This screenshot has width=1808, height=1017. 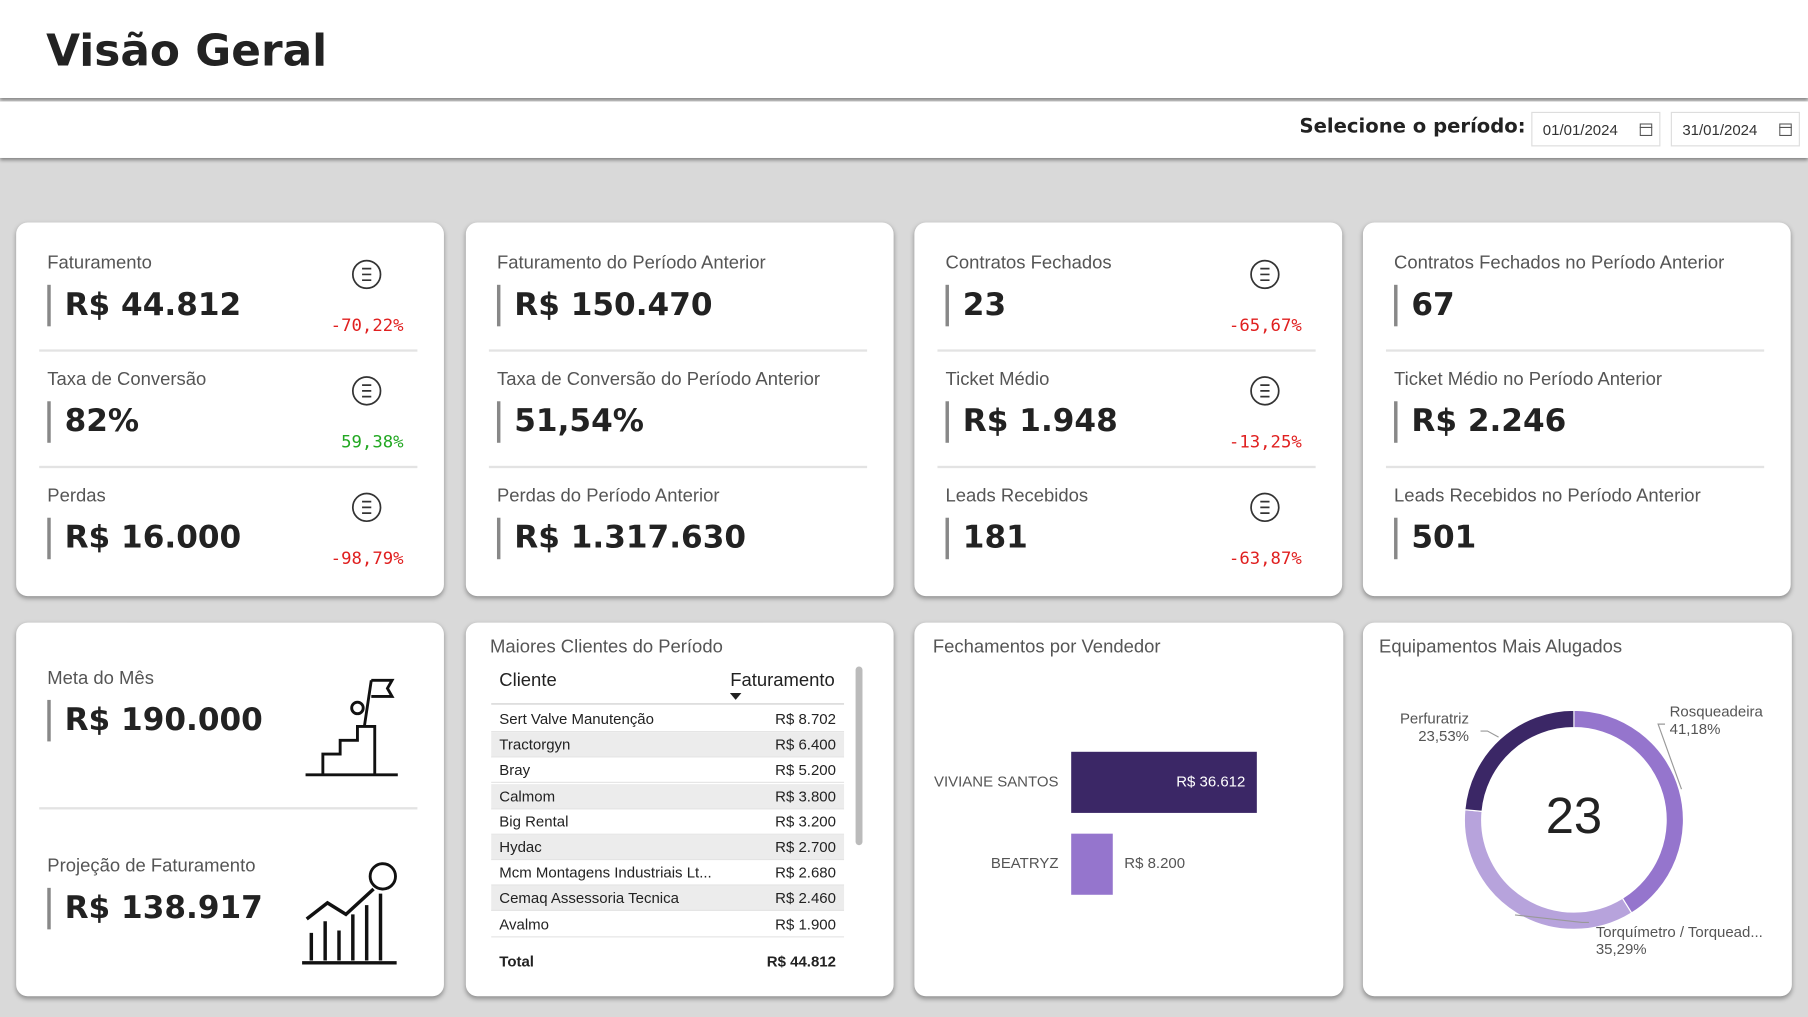 What do you see at coordinates (1433, 305) in the screenshot?
I see `kpi-value: 67` at bounding box center [1433, 305].